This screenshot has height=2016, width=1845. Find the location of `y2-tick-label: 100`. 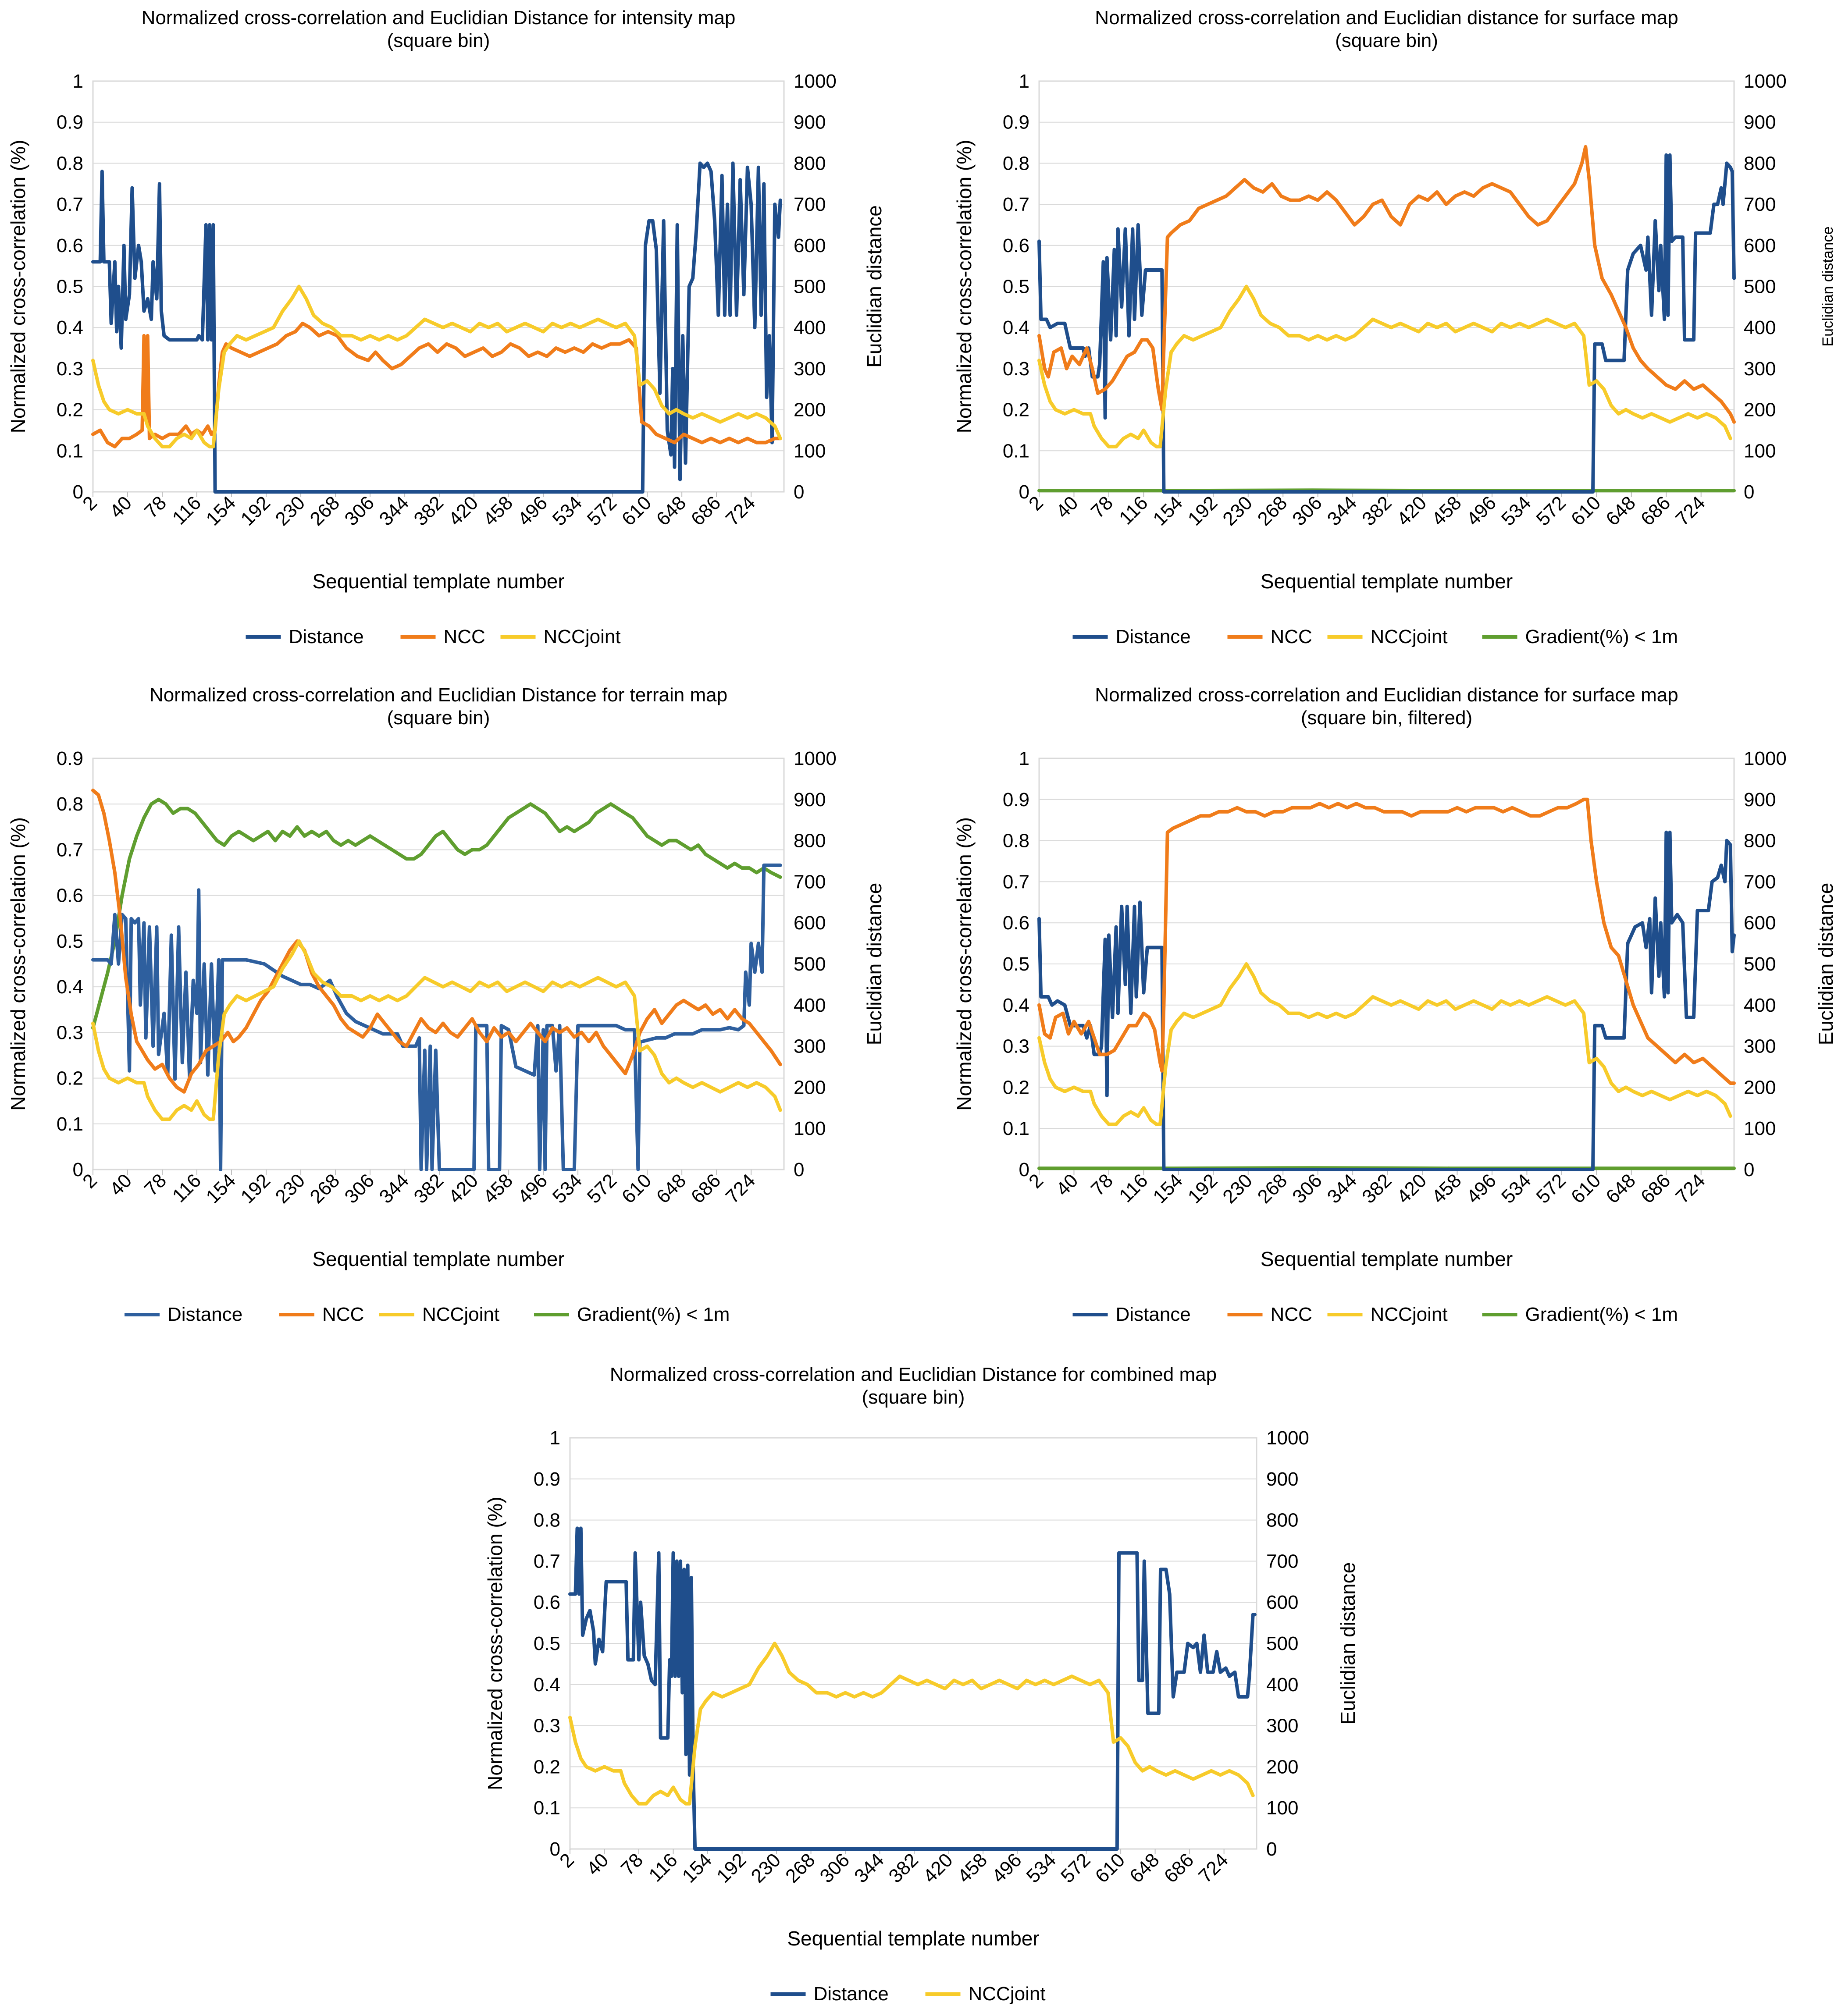

y2-tick-label: 100 is located at coordinates (1760, 451).